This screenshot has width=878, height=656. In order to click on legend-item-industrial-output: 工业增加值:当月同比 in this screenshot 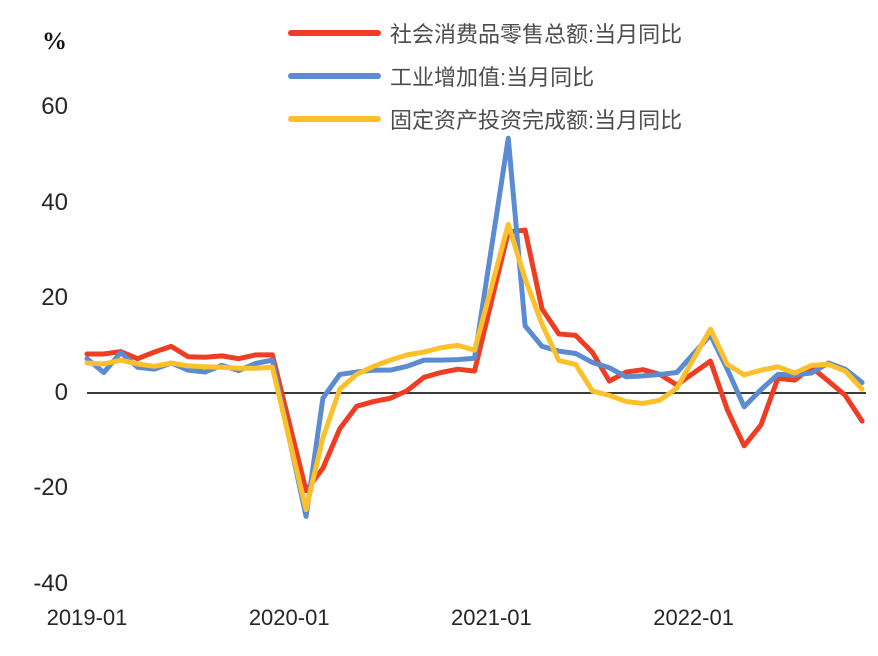, I will do `click(485, 75)`.